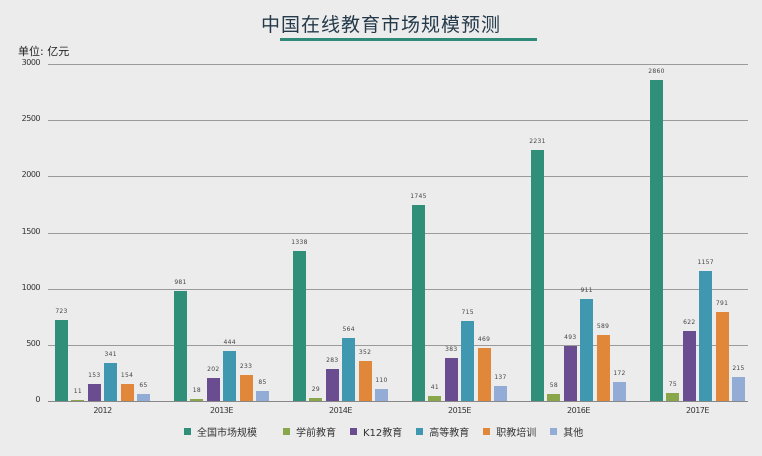 The image size is (762, 456). Describe the element at coordinates (348, 329) in the screenshot. I see `data-label: 564` at that location.